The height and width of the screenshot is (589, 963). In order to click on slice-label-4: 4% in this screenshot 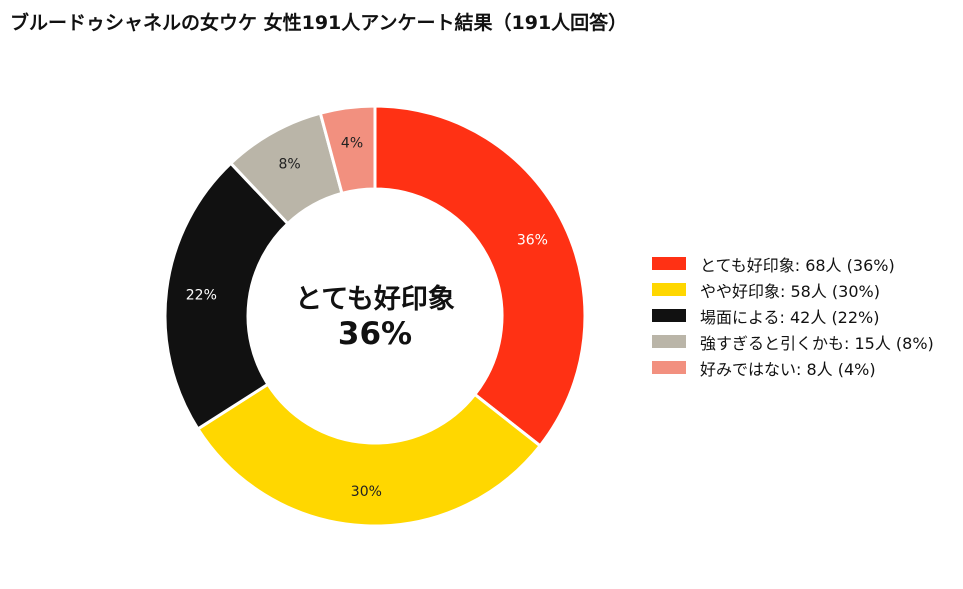, I will do `click(352, 144)`.